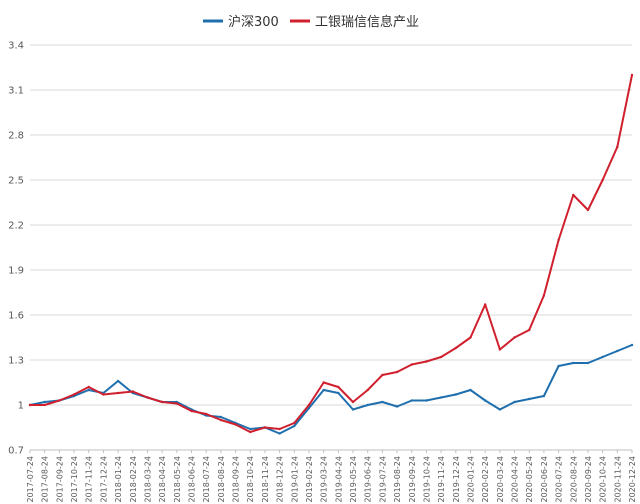  Describe the element at coordinates (16, 249) in the screenshot. I see `y-axis: 0.7 1 1.3 1.6 1.9 2.2 2.5 2.8 3.1 3.4` at that location.